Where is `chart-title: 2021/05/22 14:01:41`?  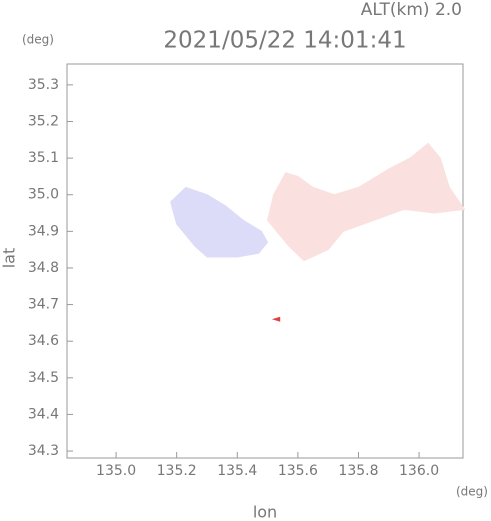 chart-title: 2021/05/22 14:01:41 is located at coordinates (284, 41).